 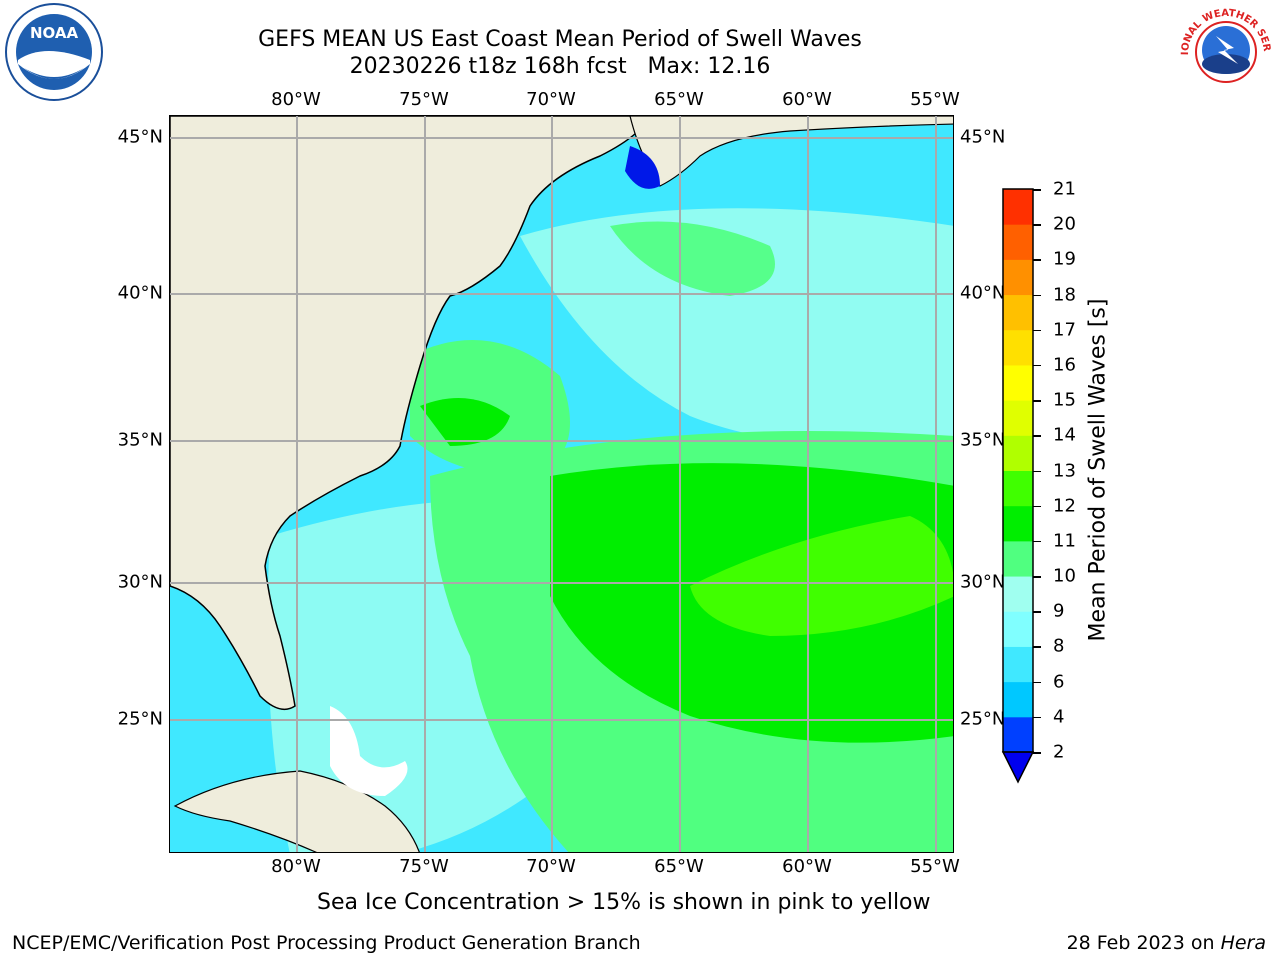 What do you see at coordinates (369, 751) in the screenshot?
I see `bahamas-no-data` at bounding box center [369, 751].